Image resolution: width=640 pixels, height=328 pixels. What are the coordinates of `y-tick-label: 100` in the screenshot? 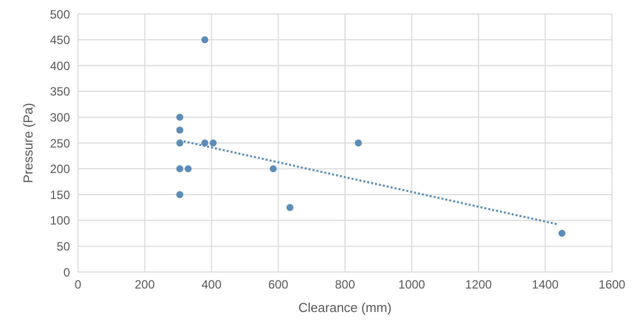 It's located at (60, 221).